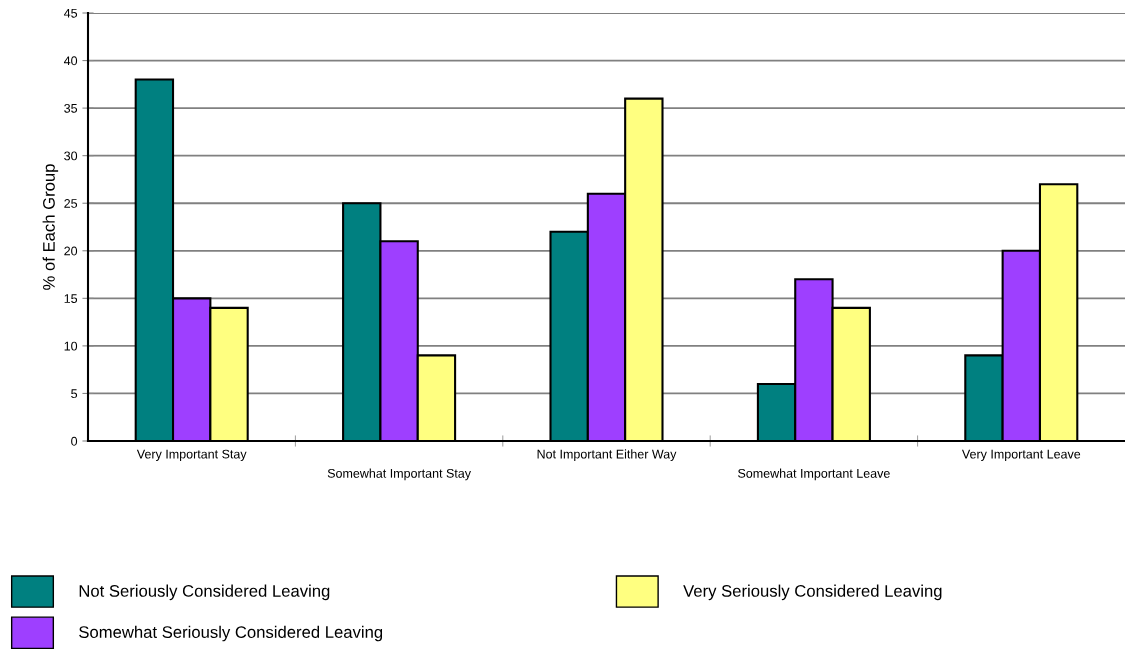  What do you see at coordinates (70, 61) in the screenshot?
I see `y-tick-label: 40` at bounding box center [70, 61].